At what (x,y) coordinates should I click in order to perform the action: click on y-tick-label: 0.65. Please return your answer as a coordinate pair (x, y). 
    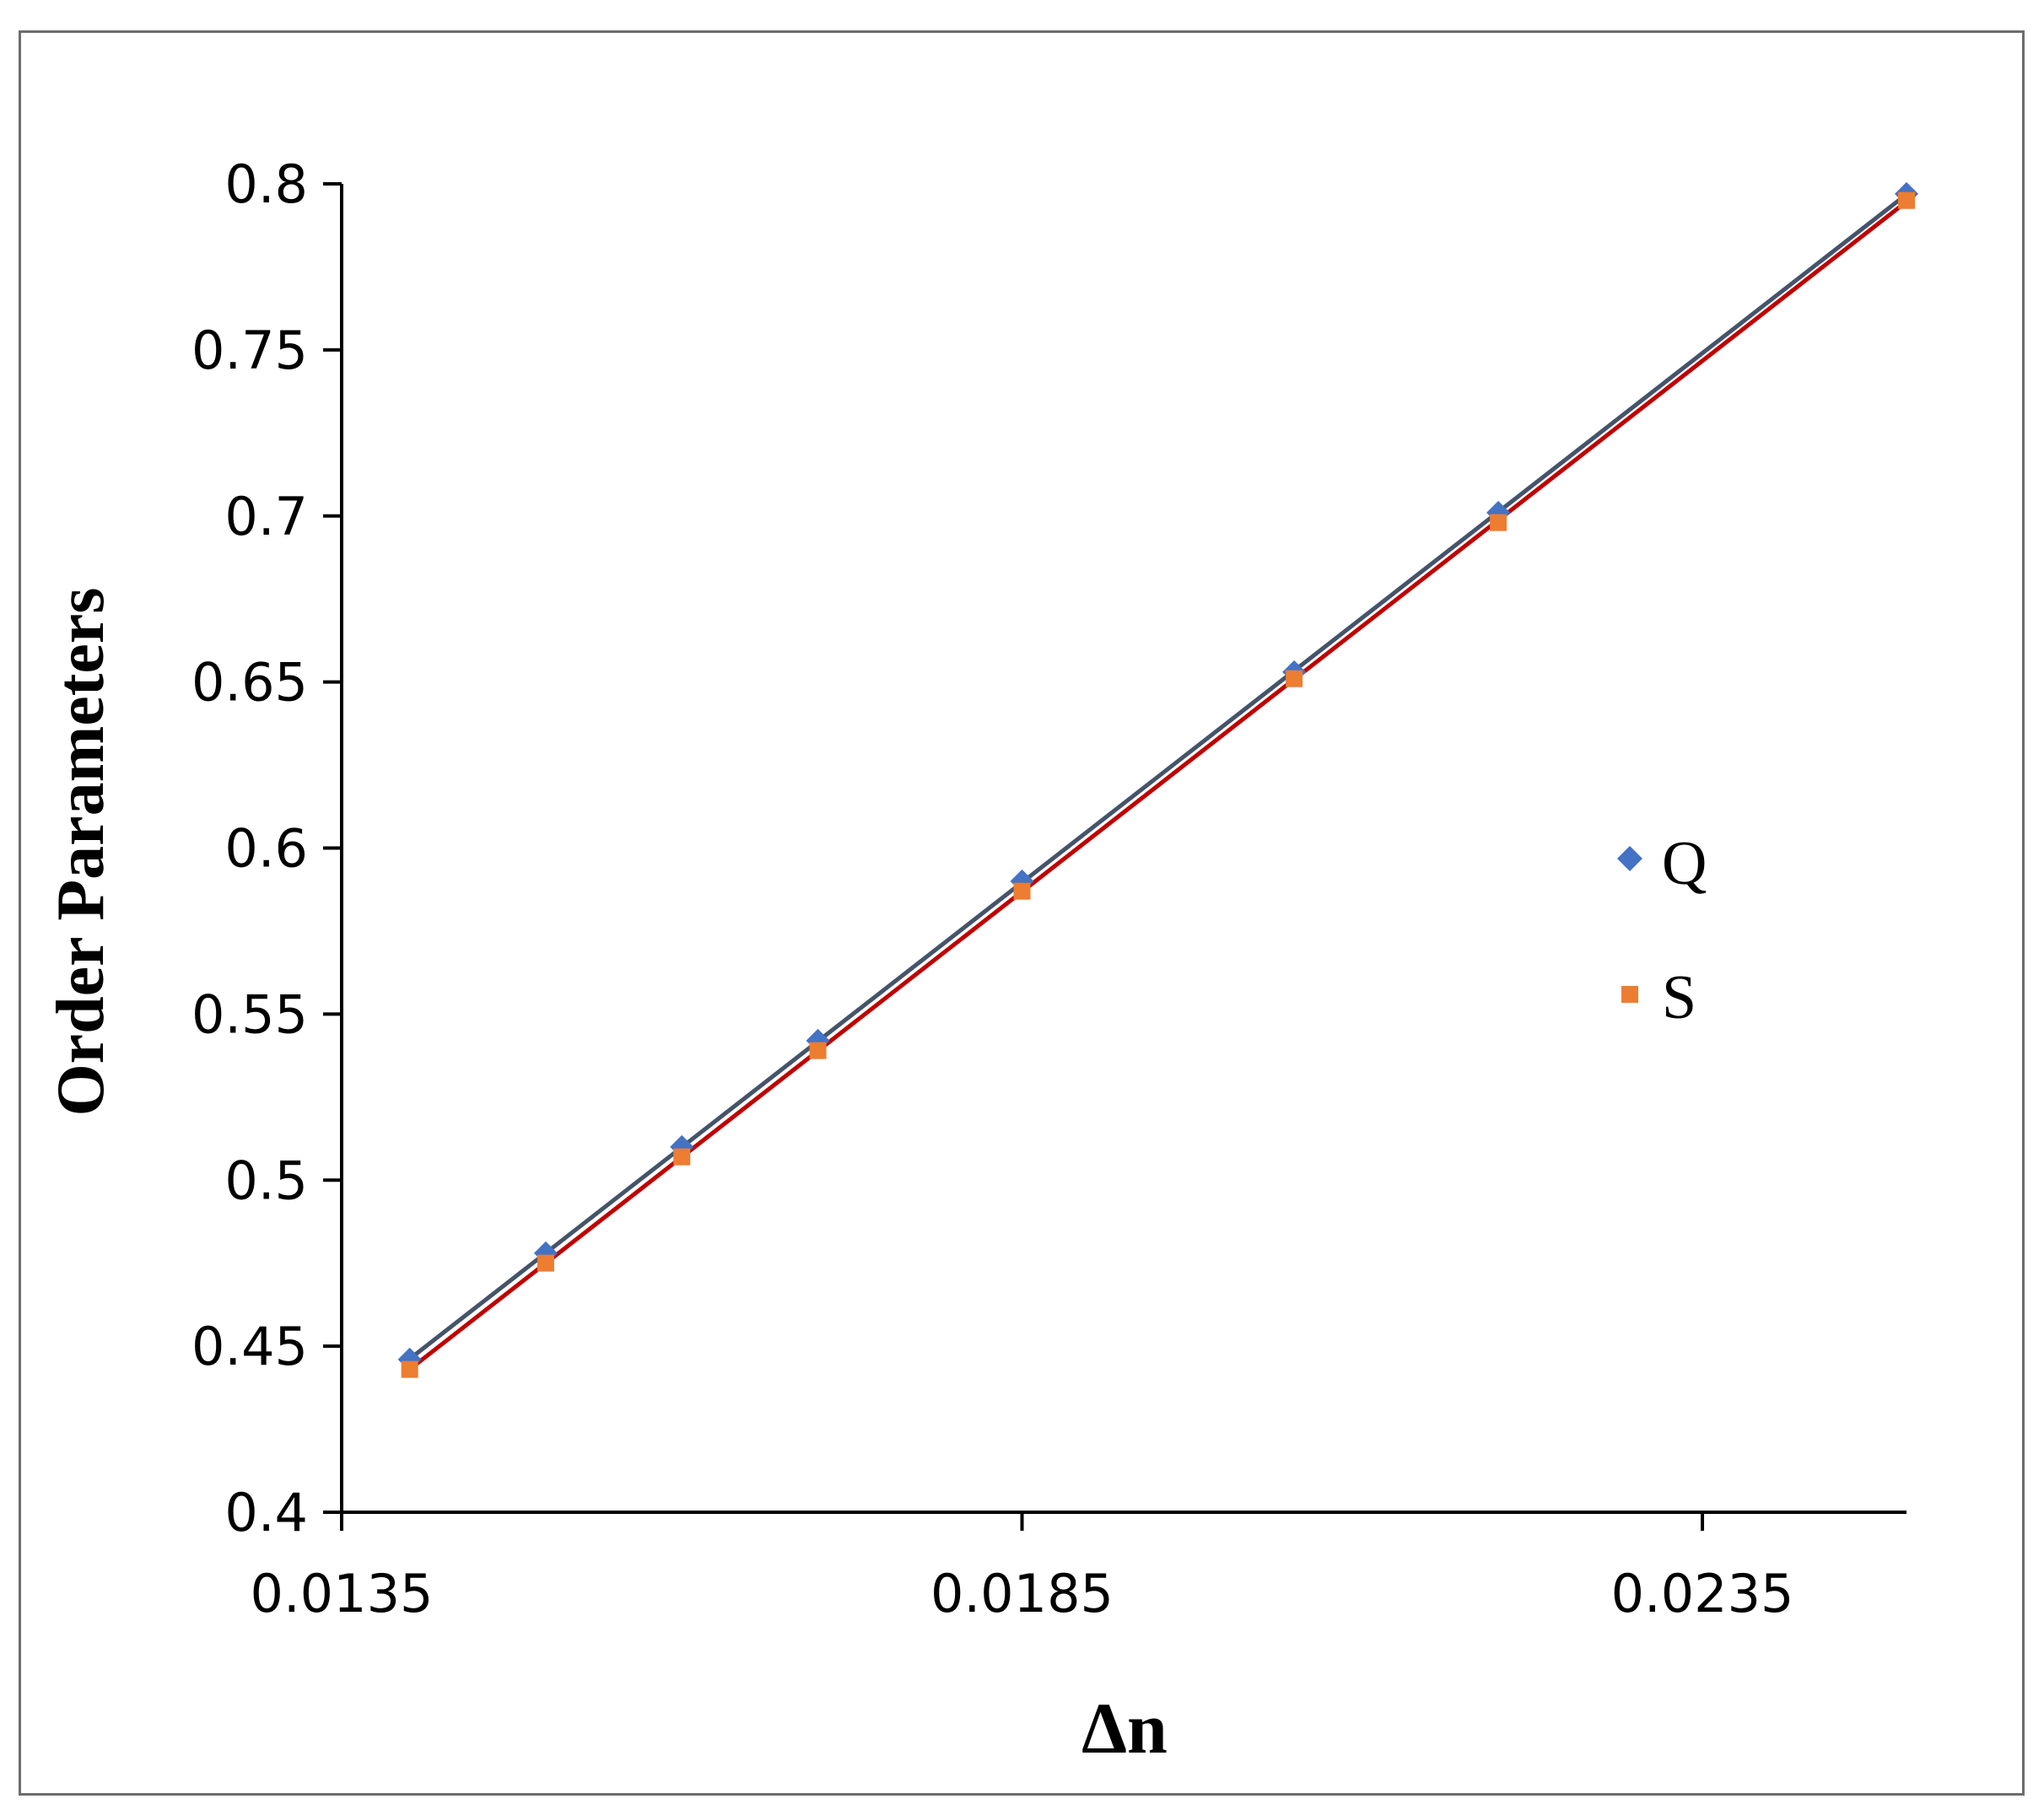
    Looking at the image, I should click on (249, 683).